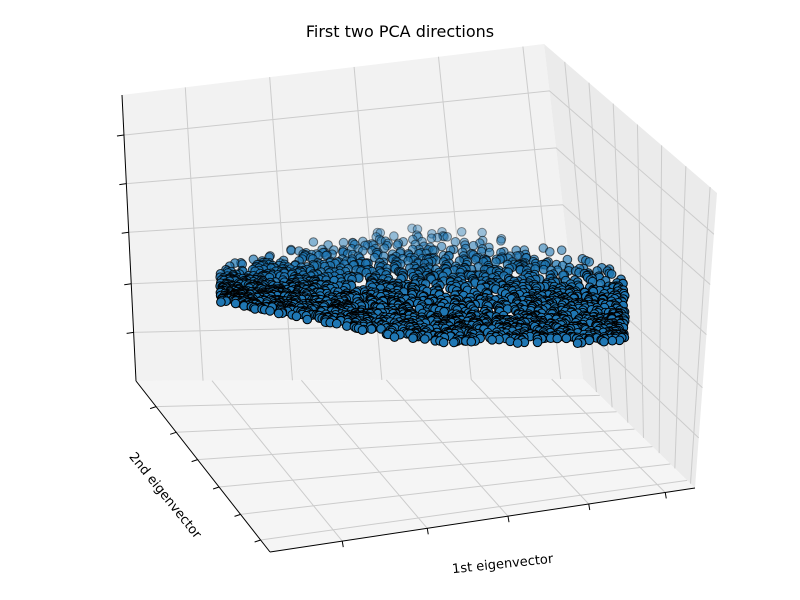 This screenshot has height=600, width=800. I want to click on x-axis-line, so click(482, 520).